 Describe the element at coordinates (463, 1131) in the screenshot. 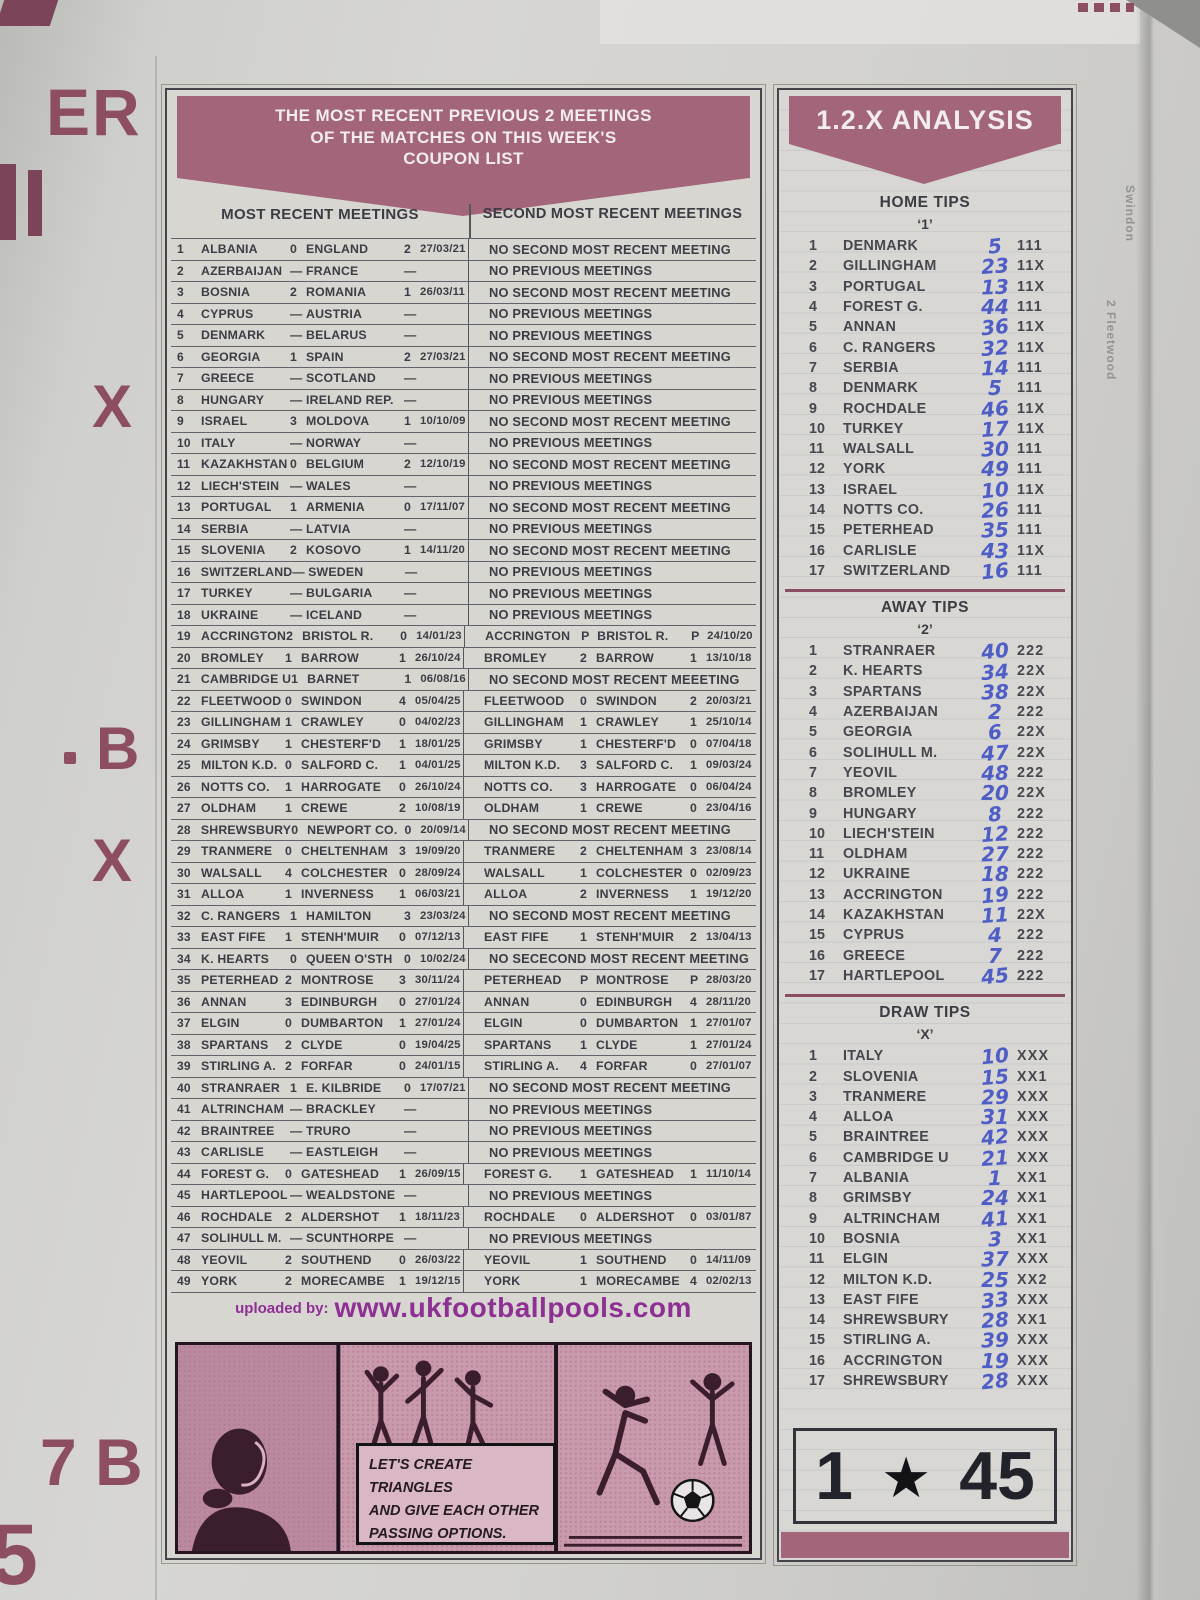

I see `meeting-row: 42 BRAINTREE — TRURO — NO PREVIOUS MEETINGS` at that location.